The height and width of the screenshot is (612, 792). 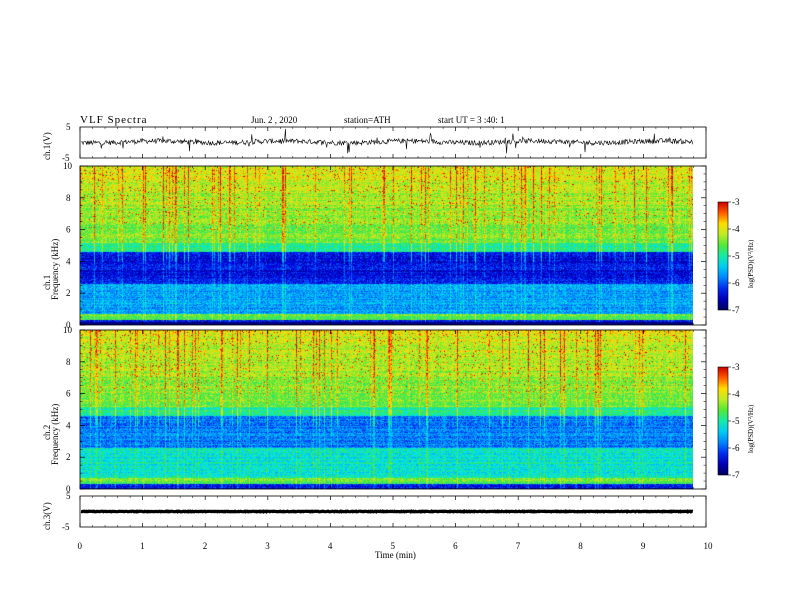 I want to click on ch1-colorbar: -3 -4 -5 -6 -7 log(PSD)(V²/Hz), so click(x=736, y=256).